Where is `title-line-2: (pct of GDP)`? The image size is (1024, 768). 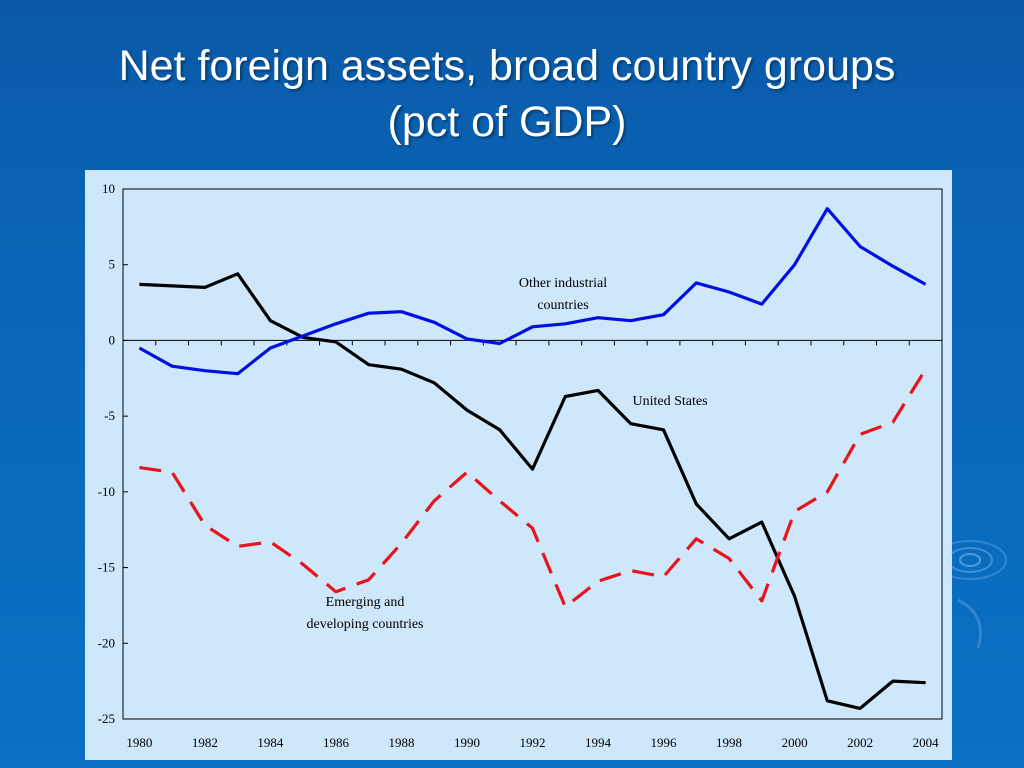
title-line-2: (pct of GDP) is located at coordinates (507, 122).